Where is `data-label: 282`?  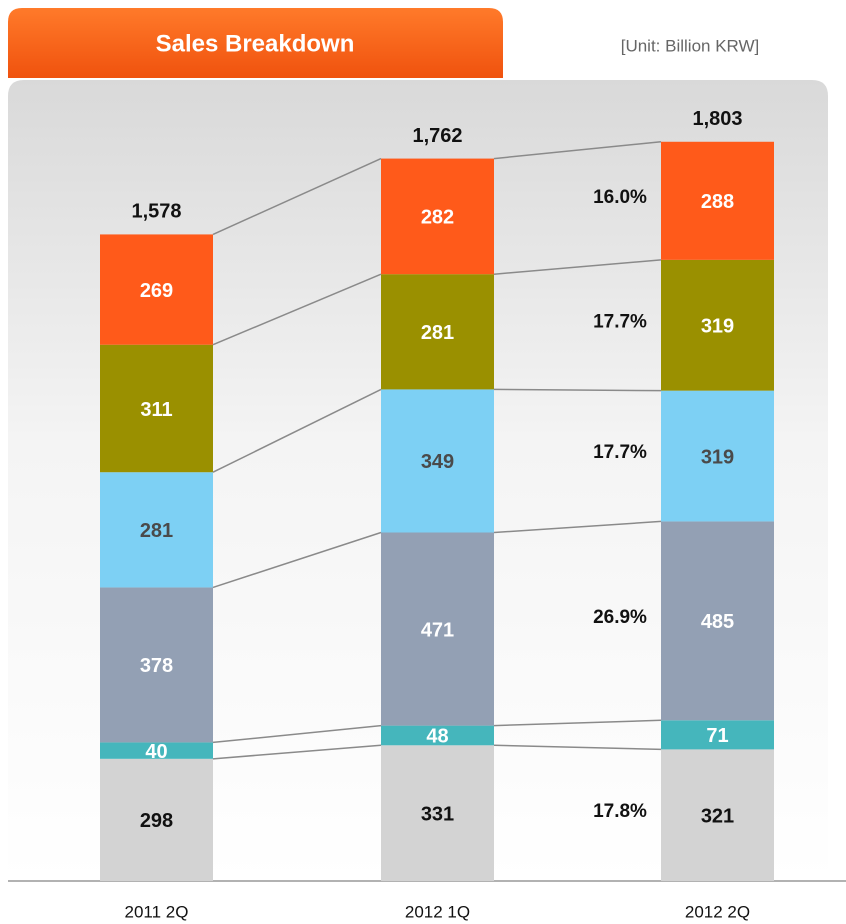 data-label: 282 is located at coordinates (437, 218).